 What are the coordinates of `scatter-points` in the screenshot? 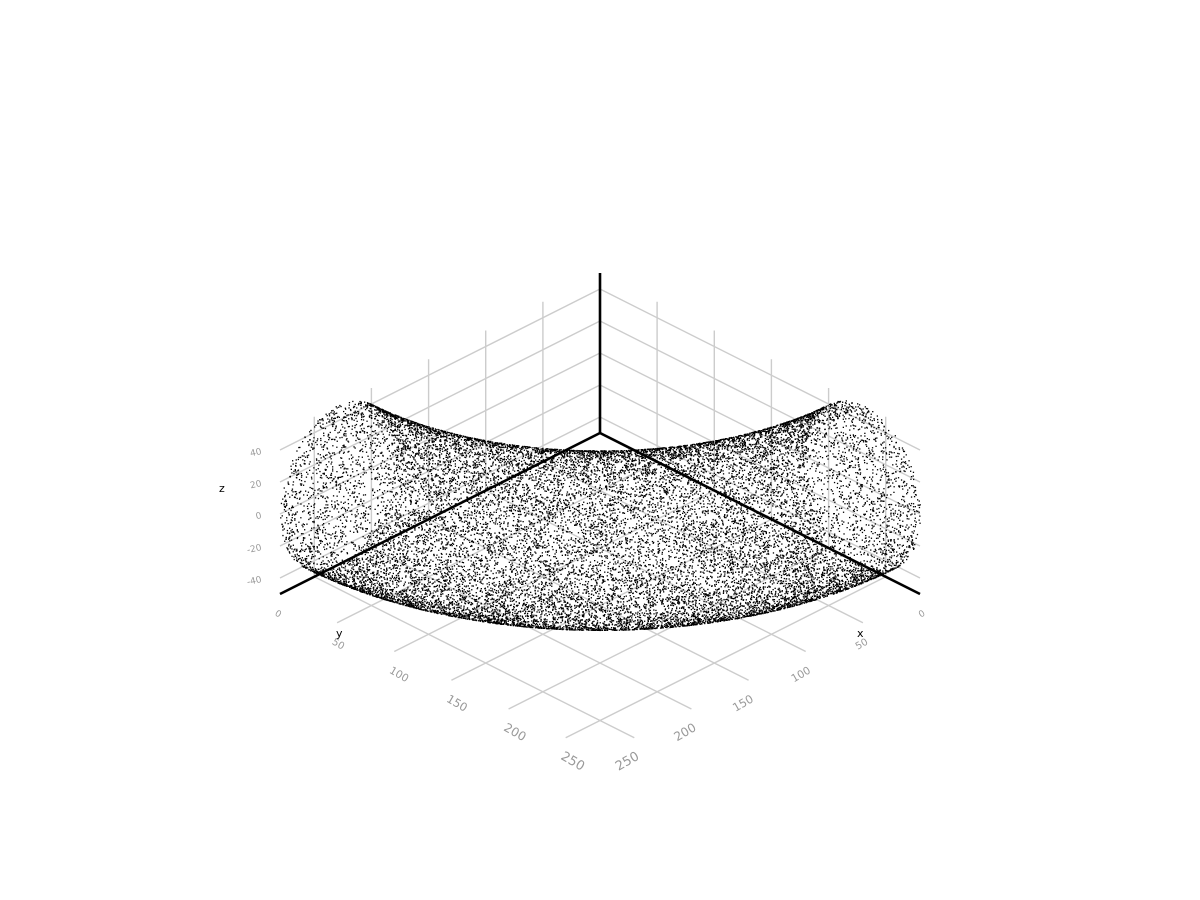 It's located at (600, 516).